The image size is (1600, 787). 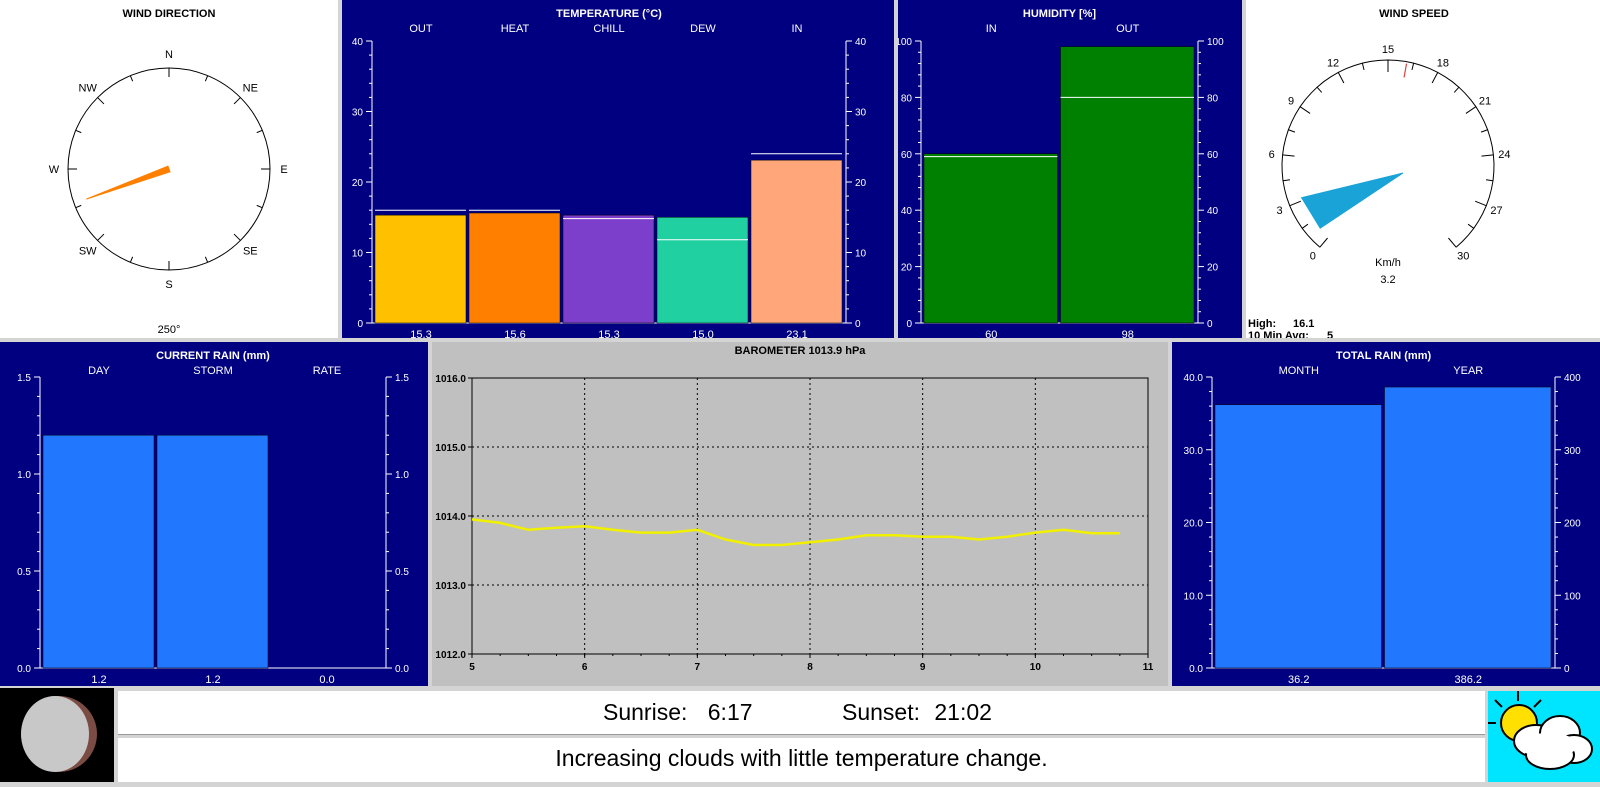 I want to click on high-label: High:, so click(x=1262, y=324).